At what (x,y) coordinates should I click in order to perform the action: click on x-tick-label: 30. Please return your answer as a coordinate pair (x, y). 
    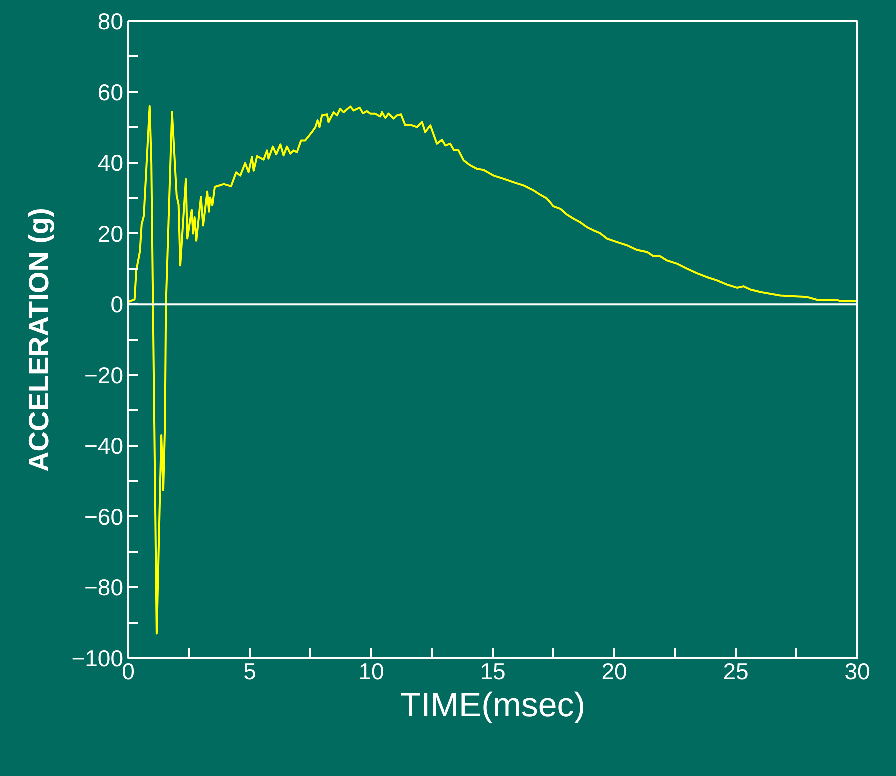
    Looking at the image, I should click on (857, 671).